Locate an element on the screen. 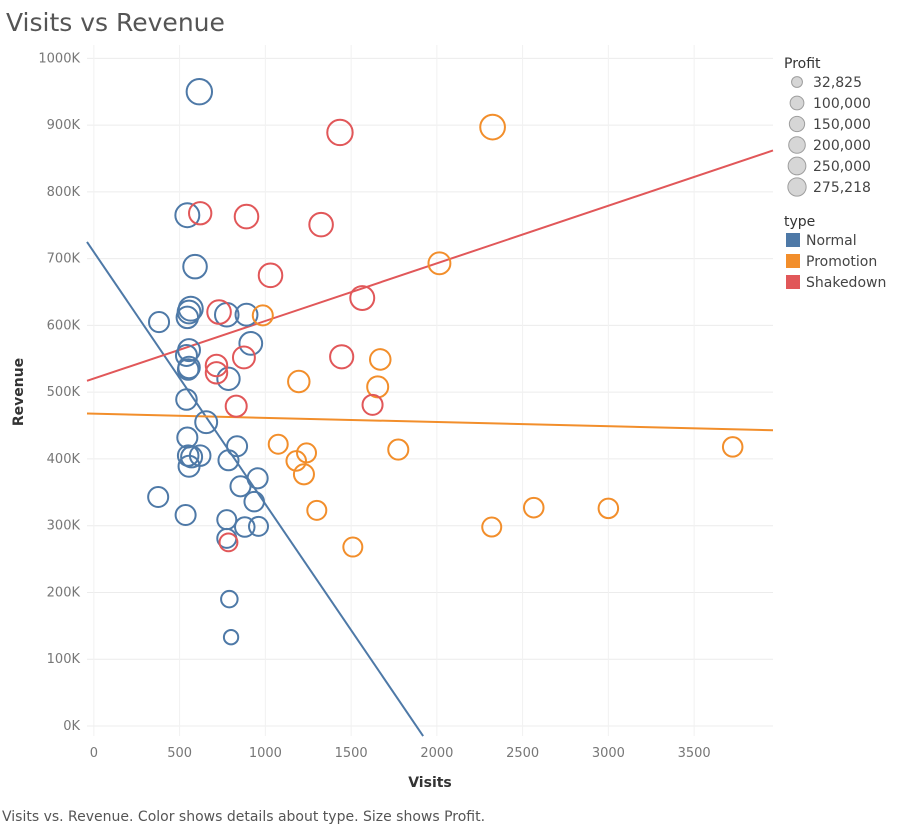 Image resolution: width=923 pixels, height=828 pixels. size-legend-label: 100,000 is located at coordinates (842, 104).